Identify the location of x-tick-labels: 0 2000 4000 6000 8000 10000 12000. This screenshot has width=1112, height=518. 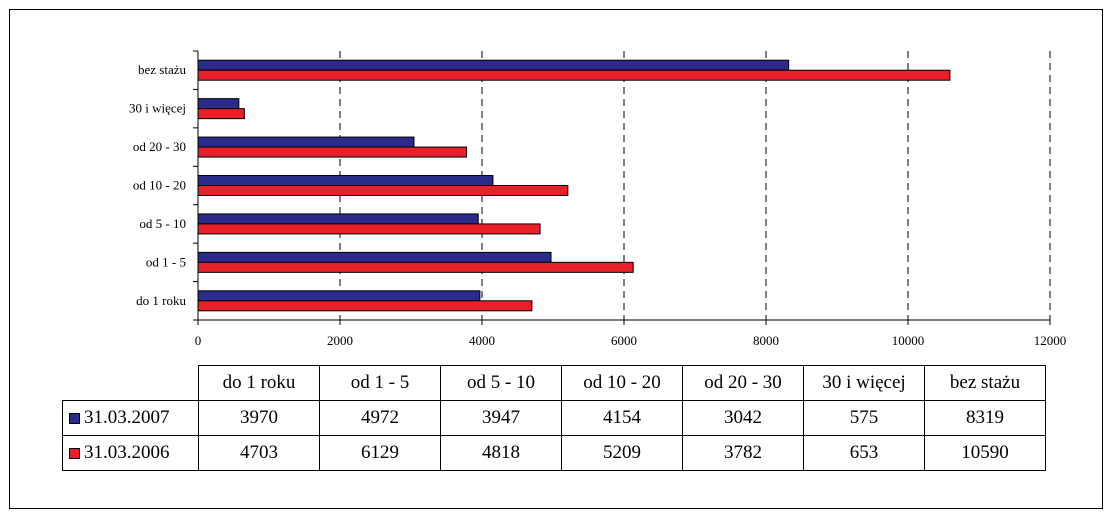
(631, 340).